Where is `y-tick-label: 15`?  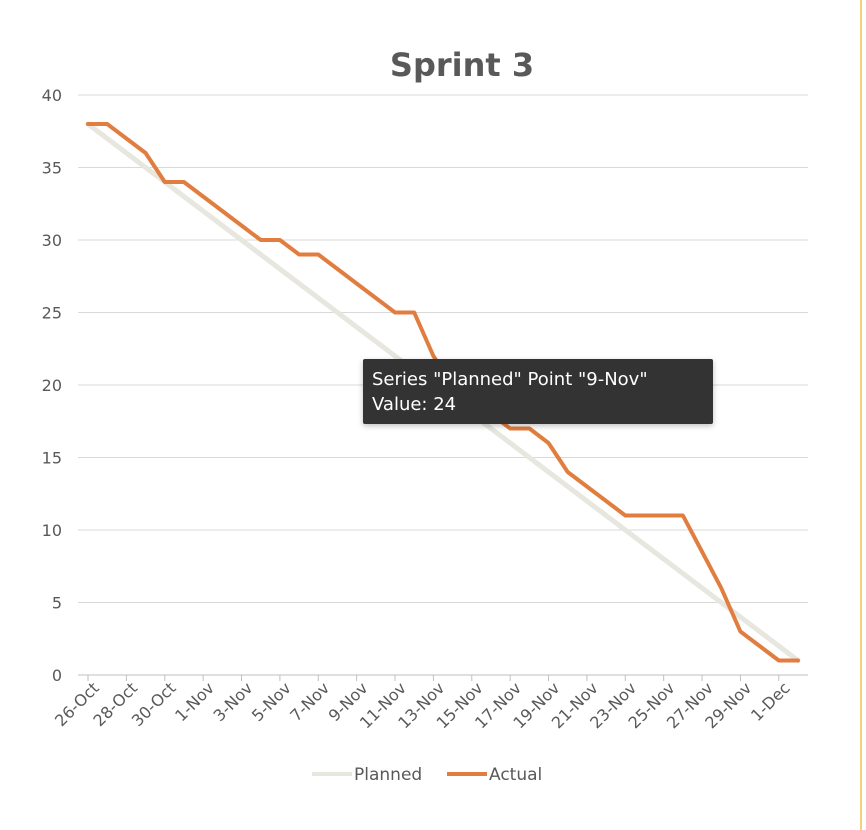
y-tick-label: 15 is located at coordinates (52, 458).